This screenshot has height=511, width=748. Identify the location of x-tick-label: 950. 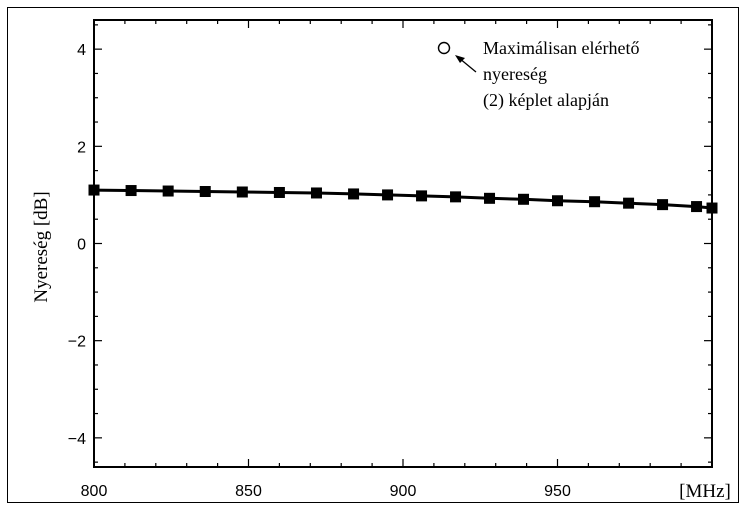
(557, 491).